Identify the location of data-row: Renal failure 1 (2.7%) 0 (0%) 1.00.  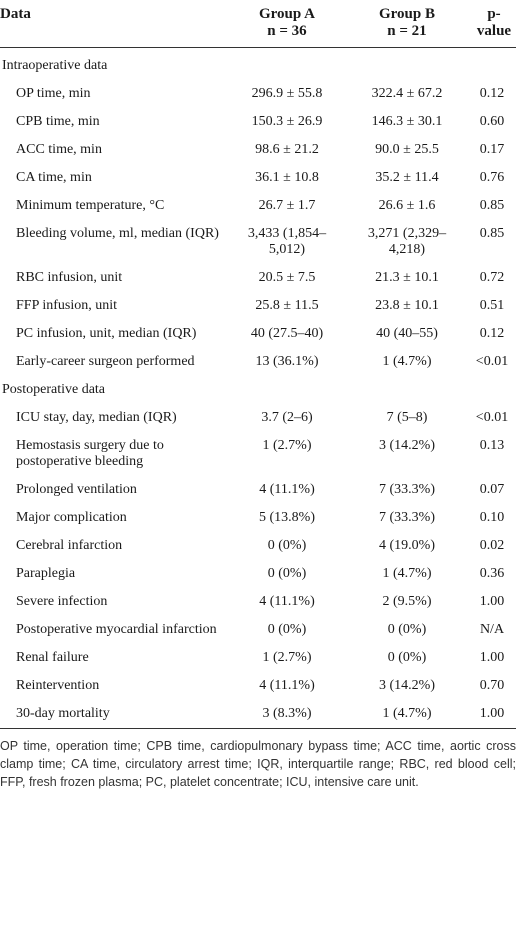
(258, 658).